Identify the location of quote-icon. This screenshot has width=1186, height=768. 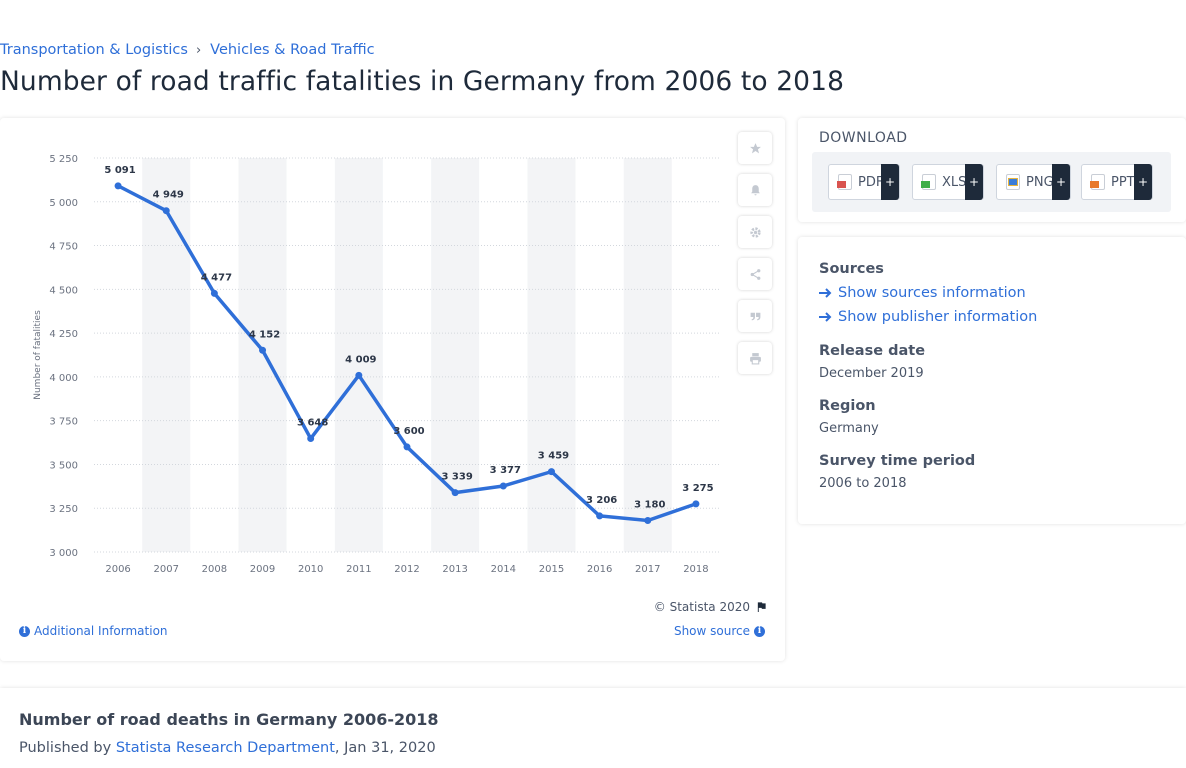
(755, 316).